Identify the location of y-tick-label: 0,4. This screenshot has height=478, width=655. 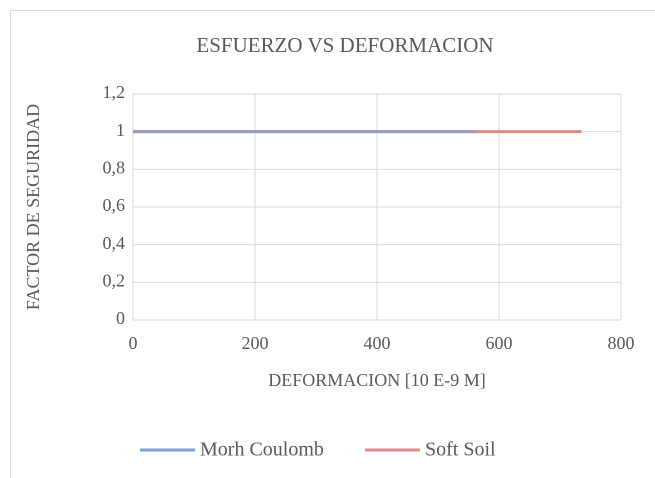
(114, 243).